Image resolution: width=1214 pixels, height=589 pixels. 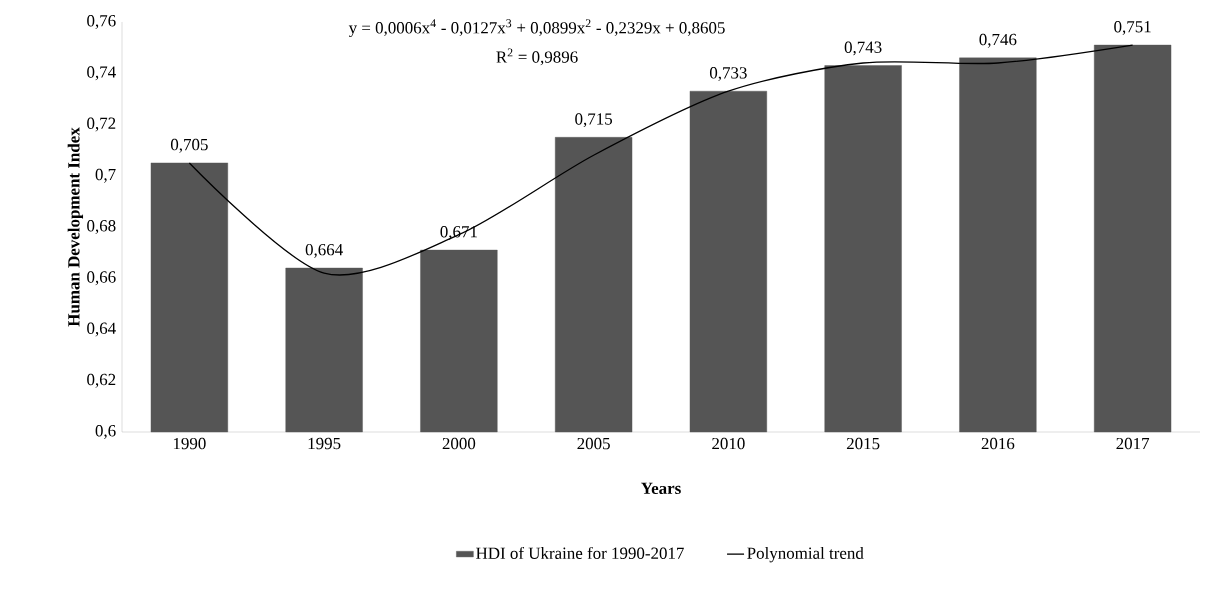 What do you see at coordinates (593, 443) in the screenshot?
I see `x-tick-label: 2005` at bounding box center [593, 443].